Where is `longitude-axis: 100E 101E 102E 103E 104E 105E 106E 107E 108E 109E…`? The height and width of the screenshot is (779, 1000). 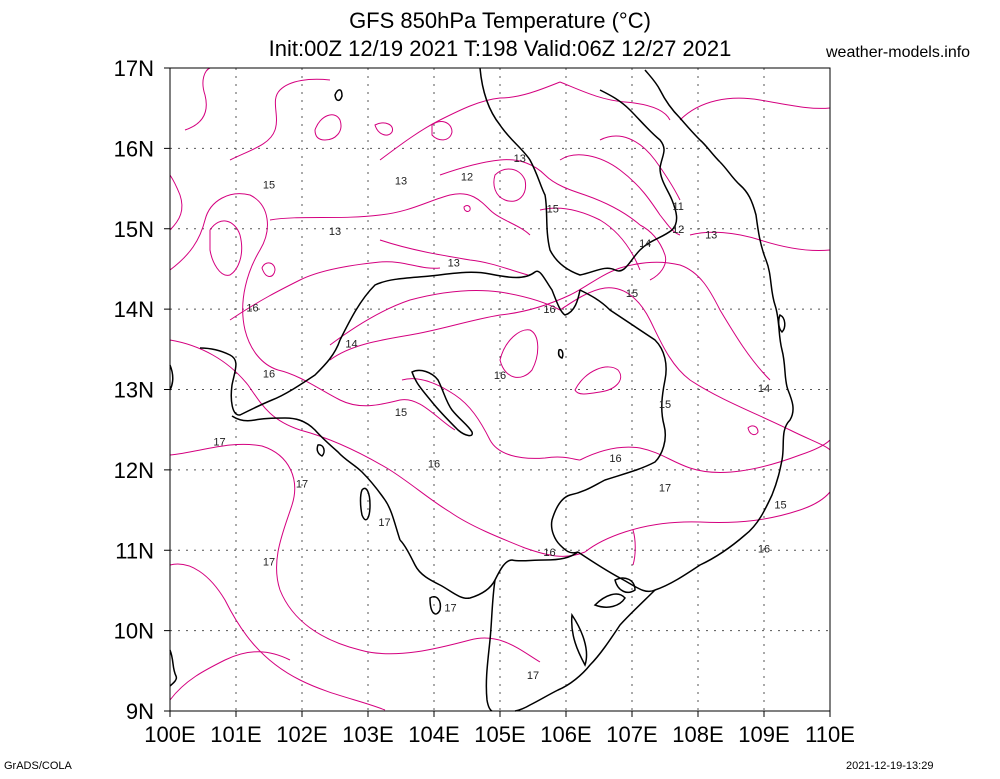 longitude-axis: 100E 101E 102E 103E 104E 105E 106E 107E 108E 109E… is located at coordinates (499, 729).